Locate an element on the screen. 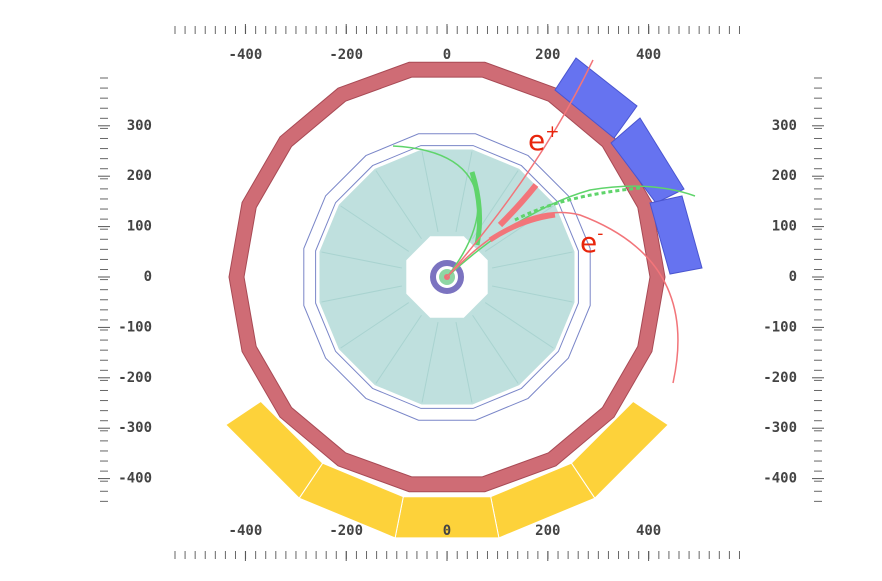 Image resolution: width=882 pixels, height=581 pixels. label-sup: - is located at coordinates (600, 234).